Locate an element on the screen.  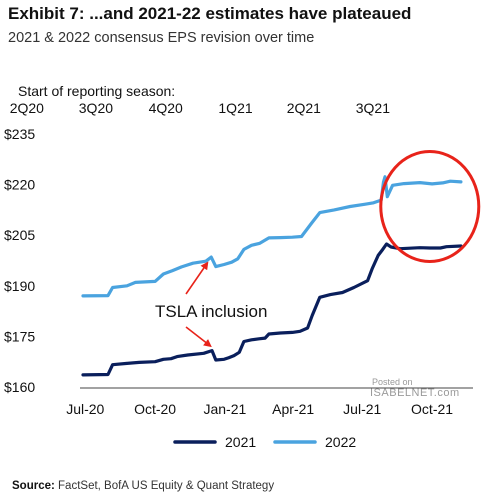
watermark-posted-on: Posted on is located at coordinates (392, 382).